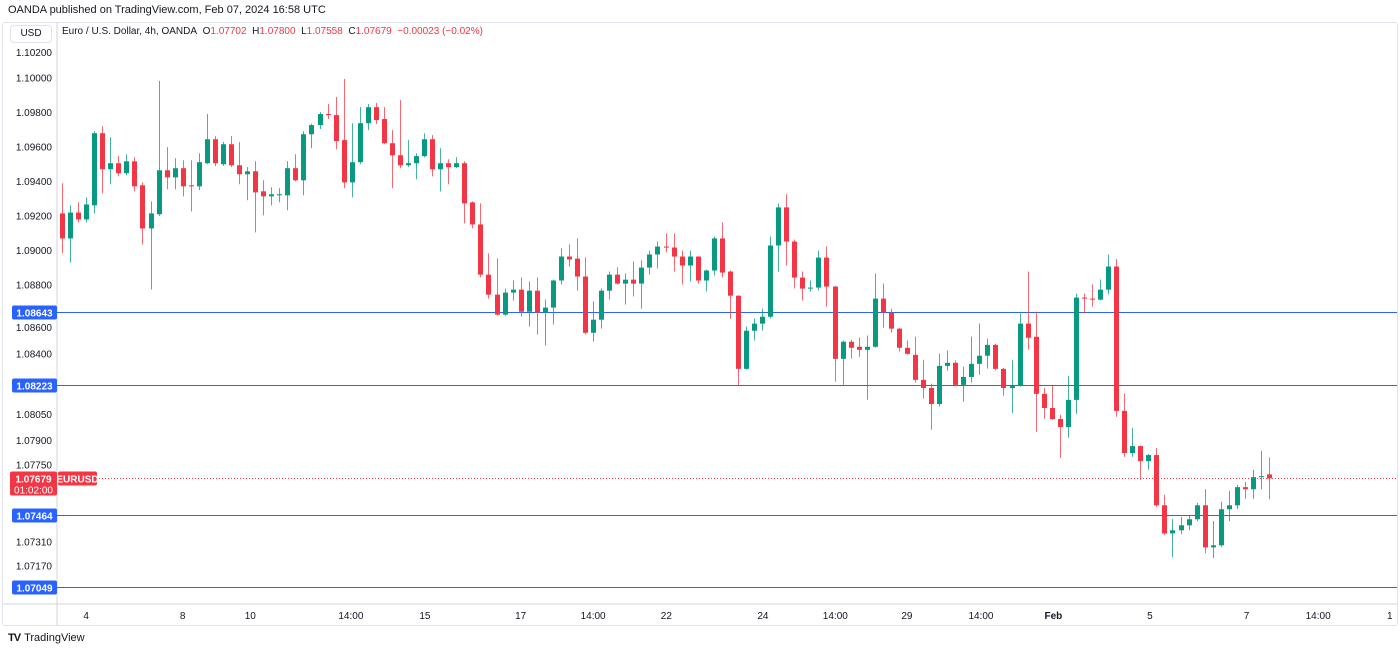  What do you see at coordinates (907, 616) in the screenshot?
I see `time-tick-label: 29` at bounding box center [907, 616].